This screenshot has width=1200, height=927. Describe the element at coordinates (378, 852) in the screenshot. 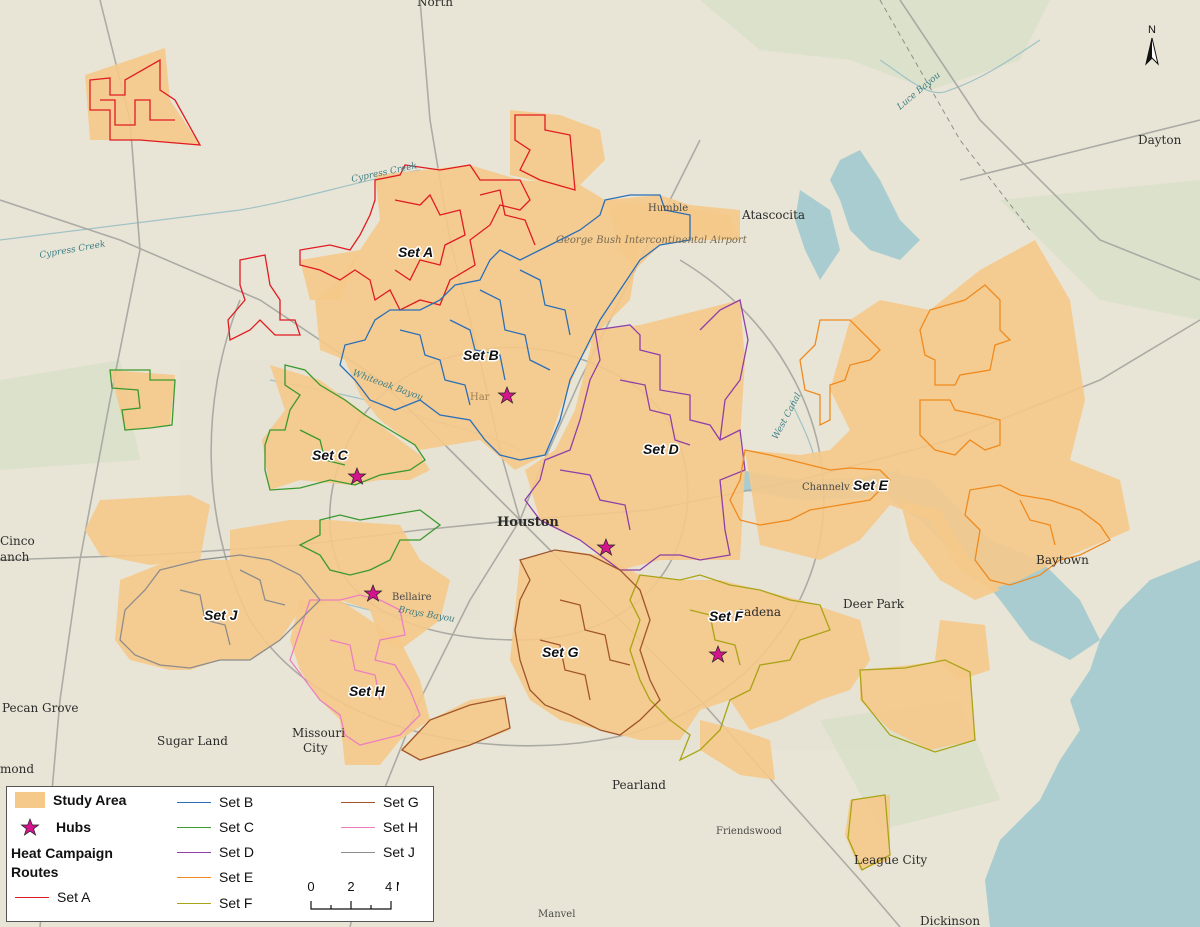

I see `legend-set-j: Set J` at that location.